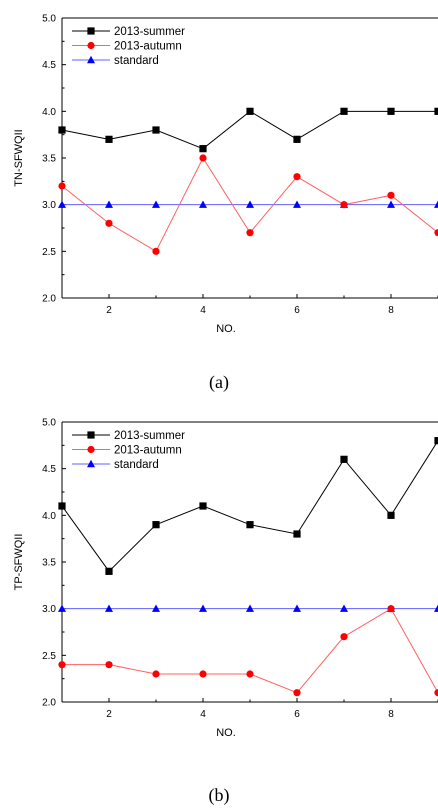 This screenshot has height=809, width=438. I want to click on series-line-summer, so click(249, 130).